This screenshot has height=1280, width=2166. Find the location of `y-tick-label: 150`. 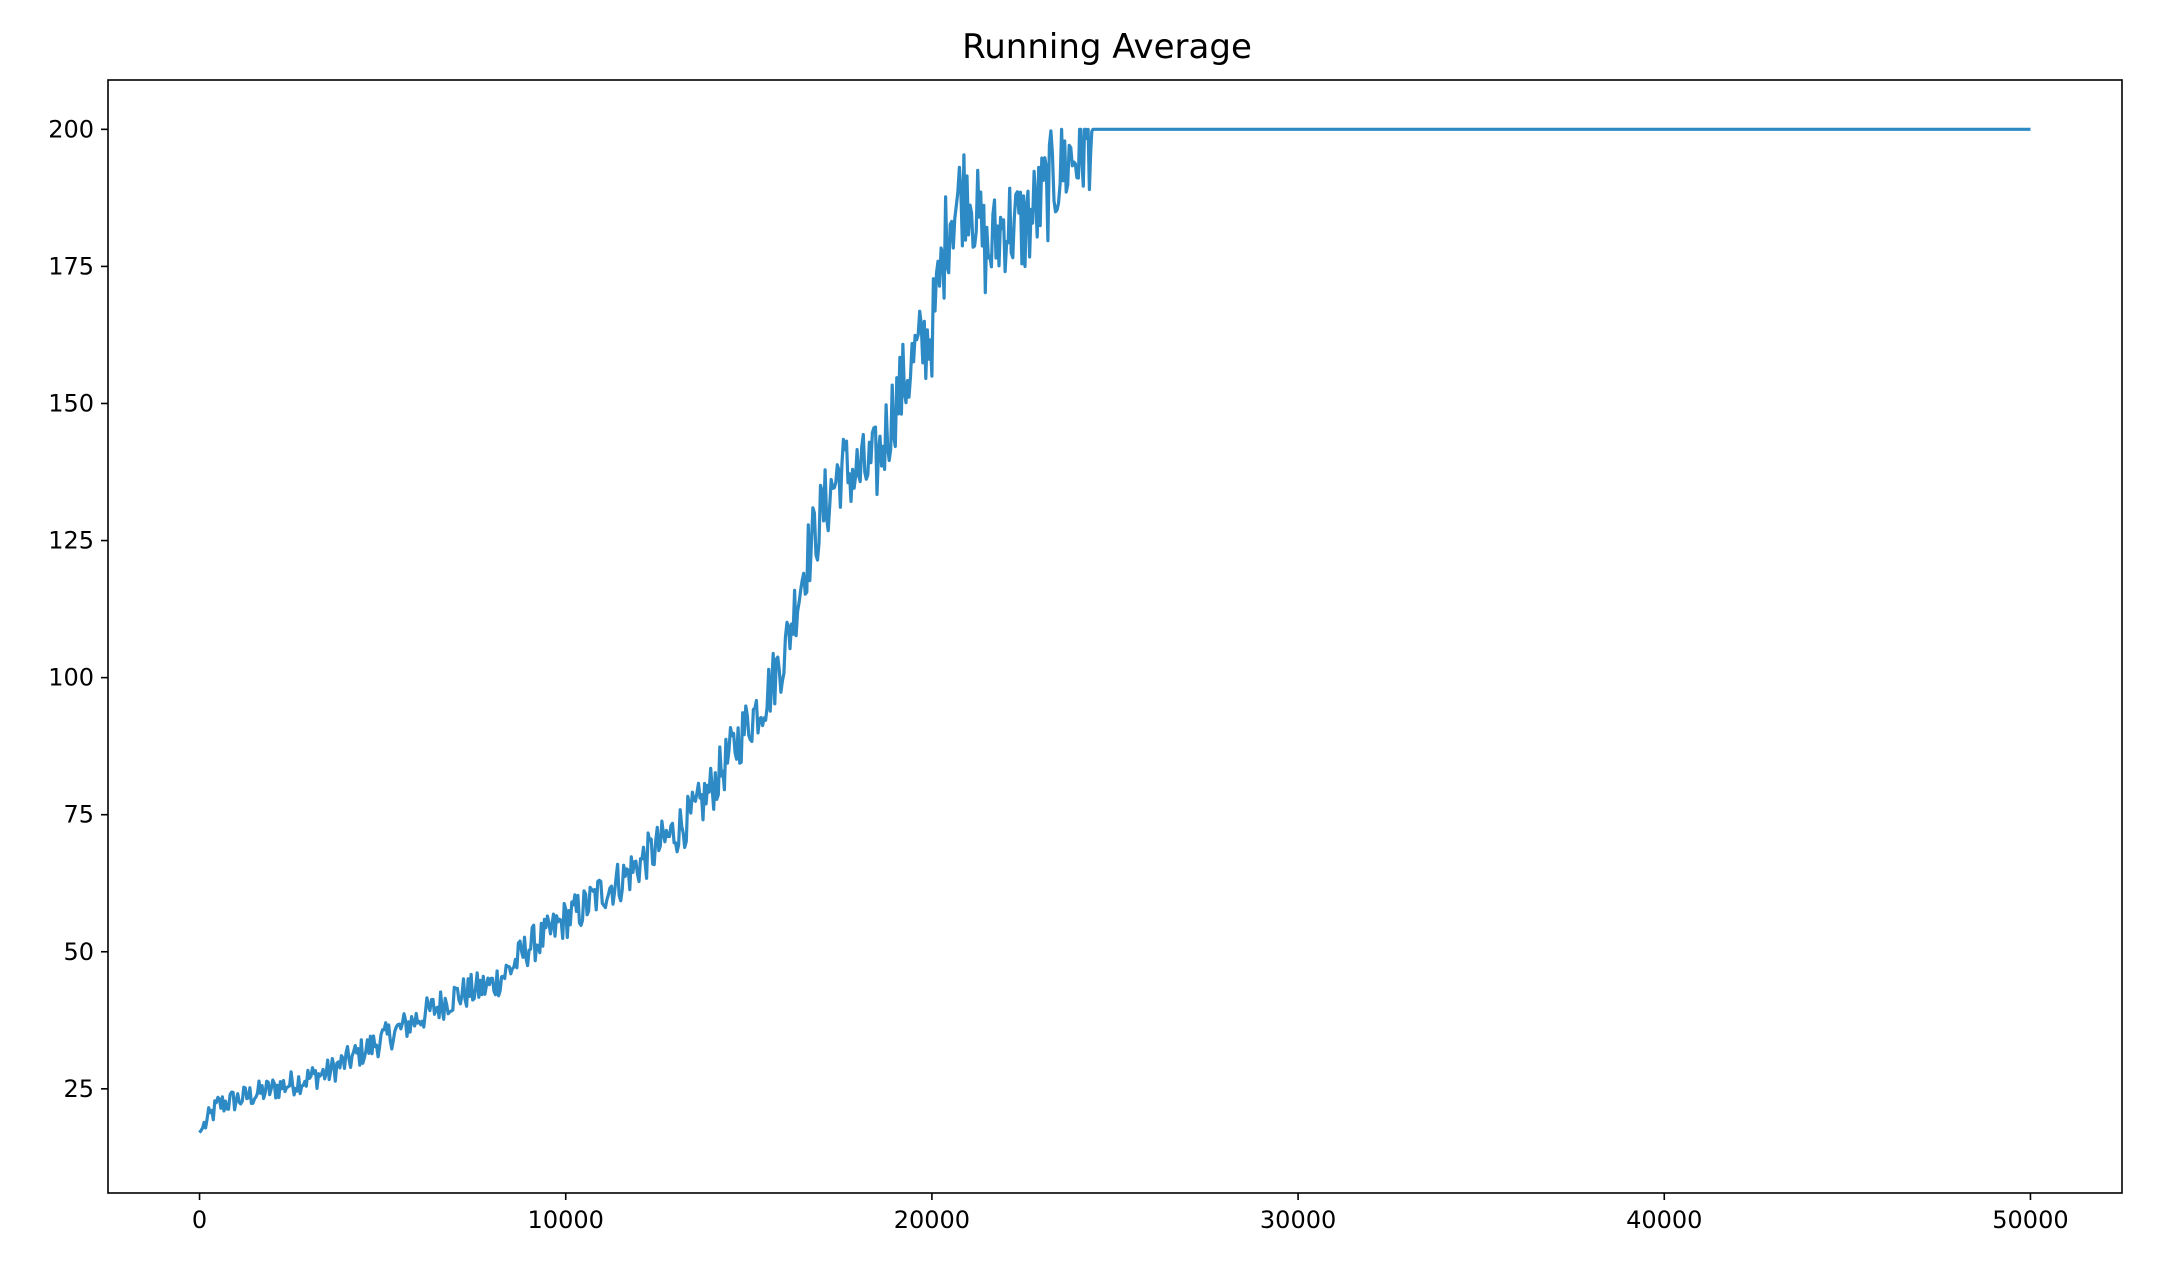

y-tick-label: 150 is located at coordinates (71, 403).